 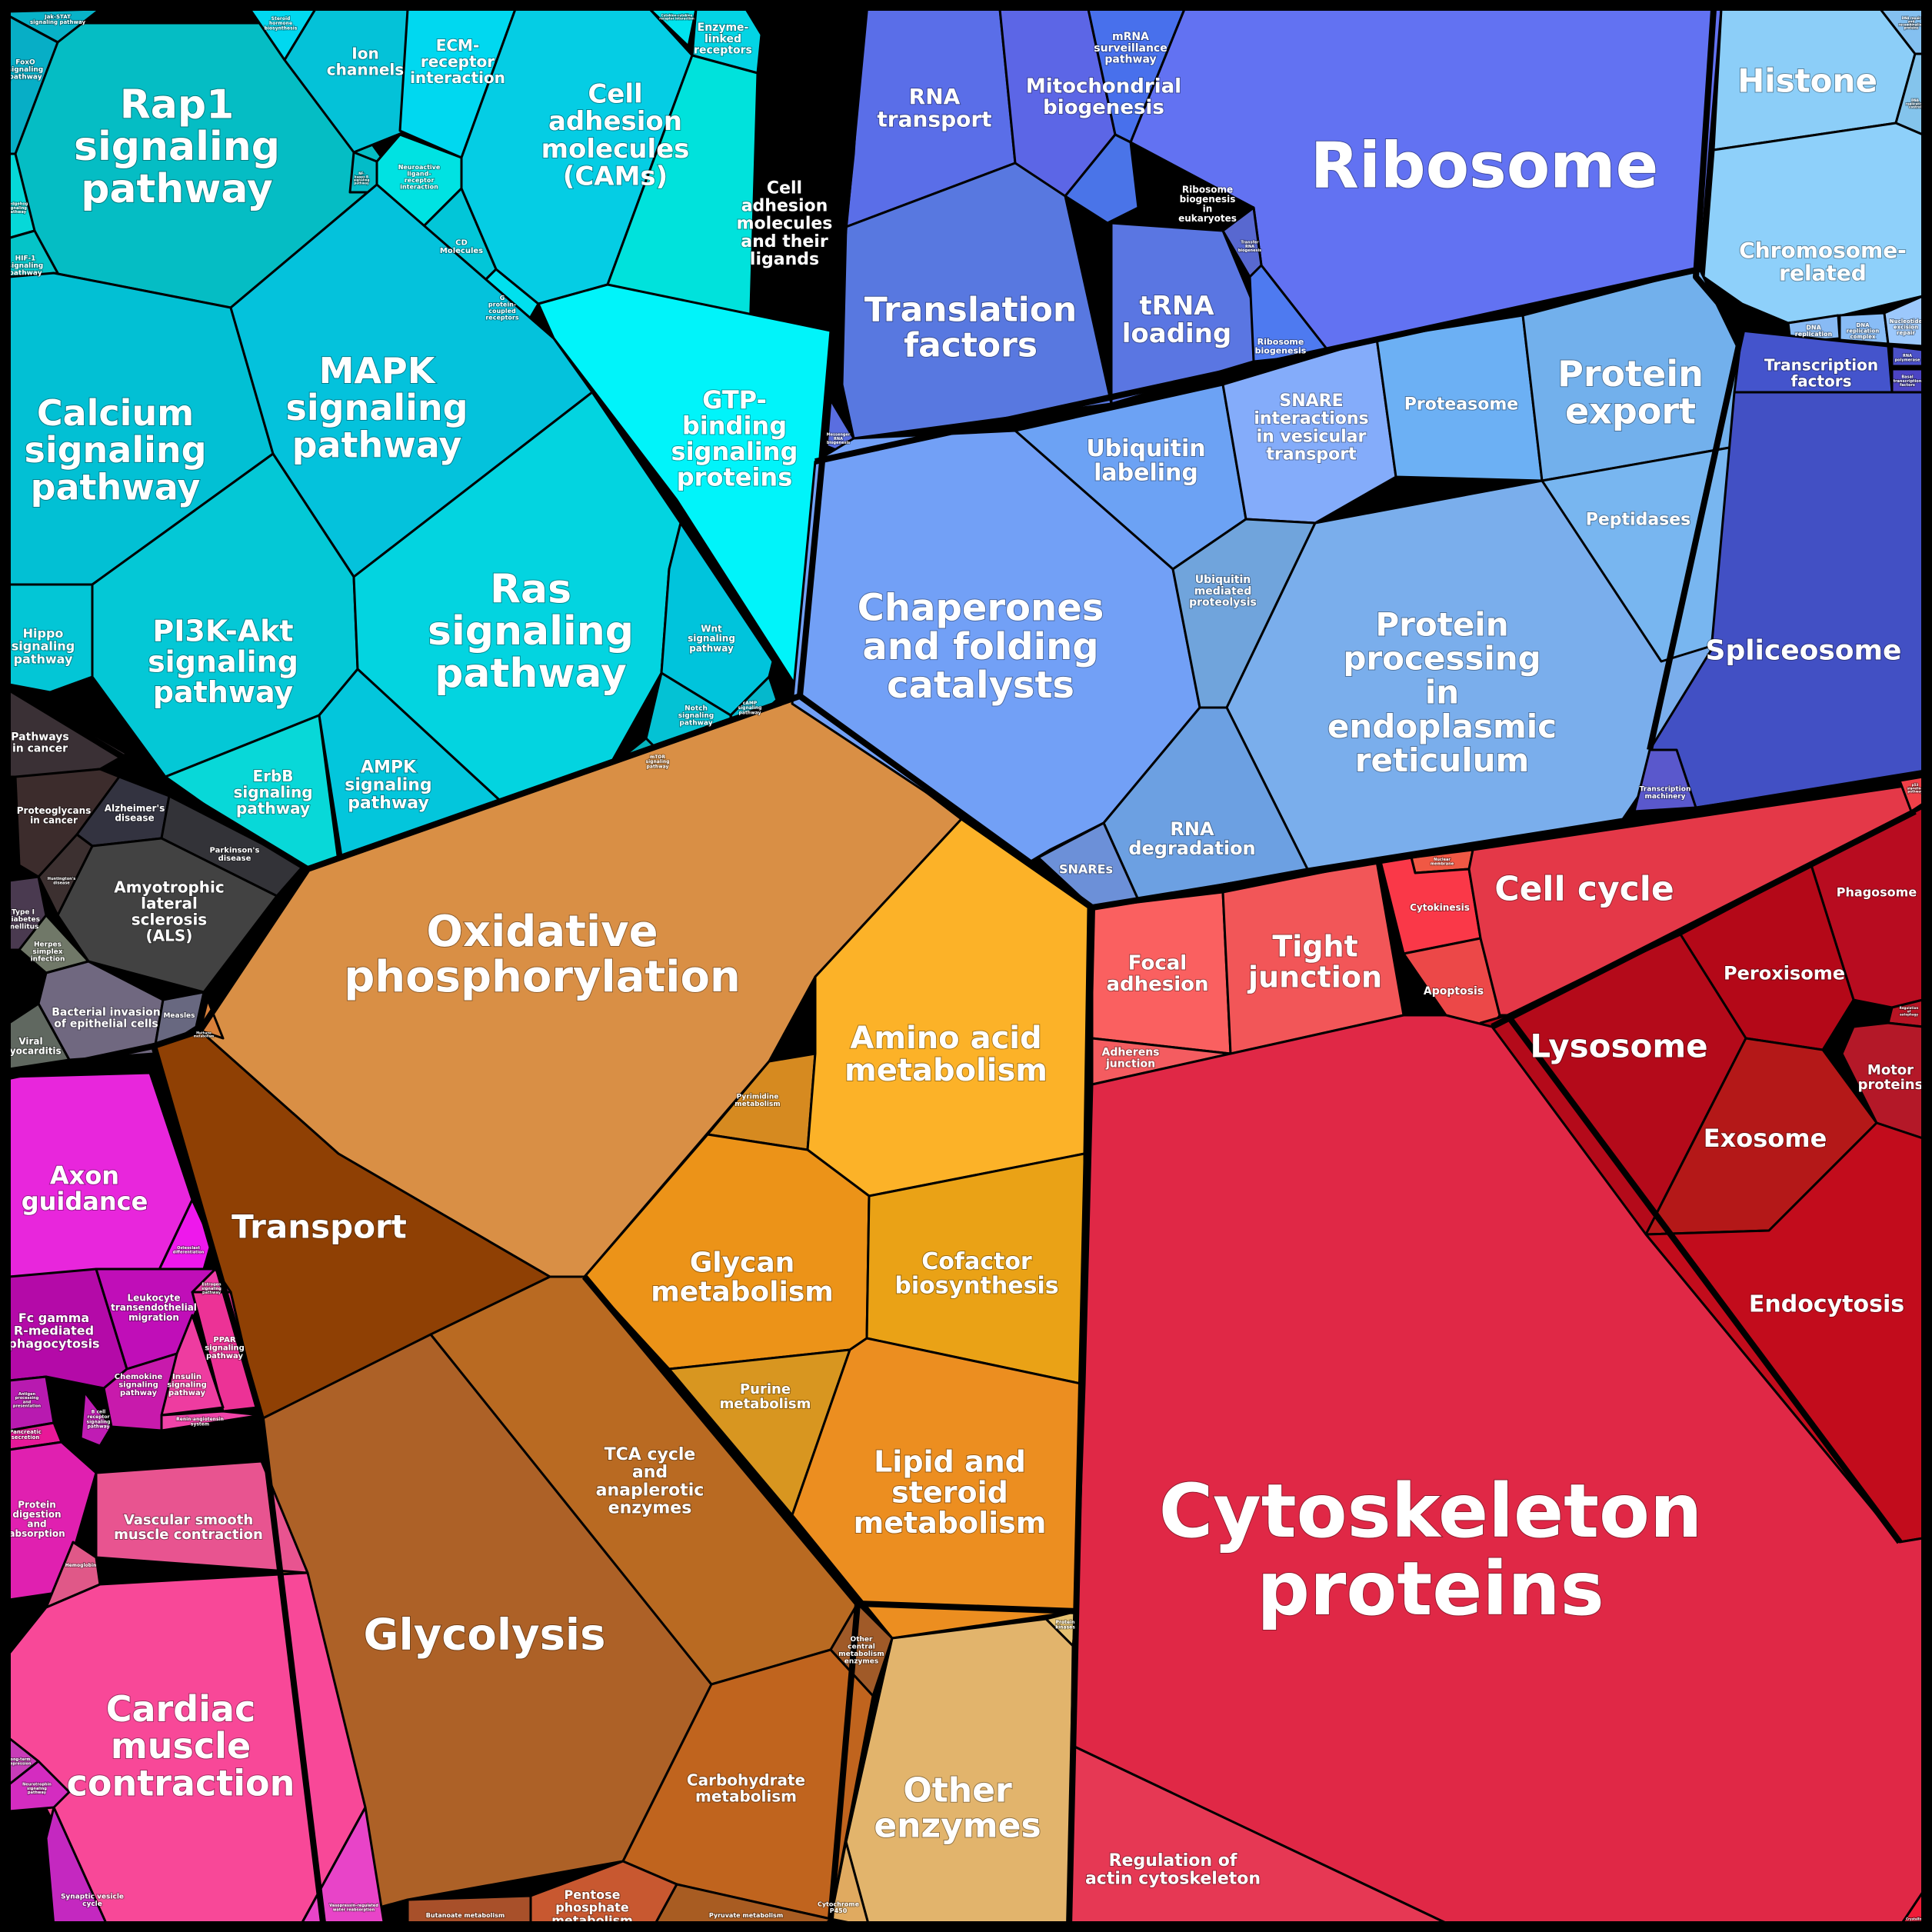 I want to click on cell-label-protein-export: Protein export, so click(x=1630, y=392).